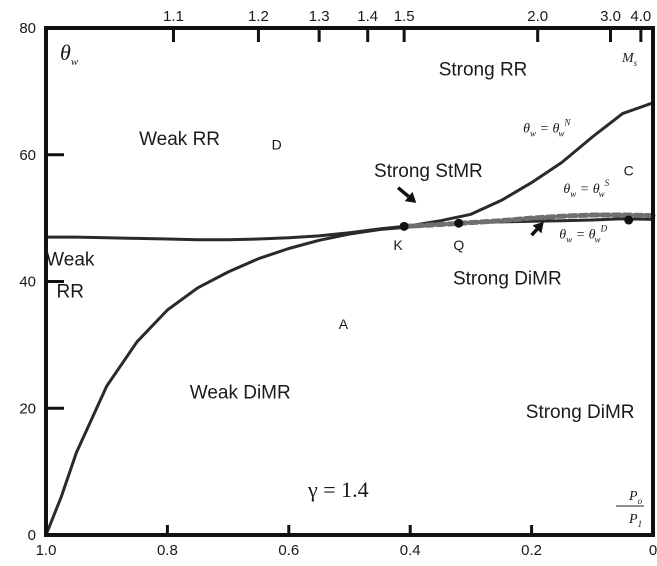 The height and width of the screenshot is (566, 657). I want to click on region-label: Weak RR, so click(179, 139).